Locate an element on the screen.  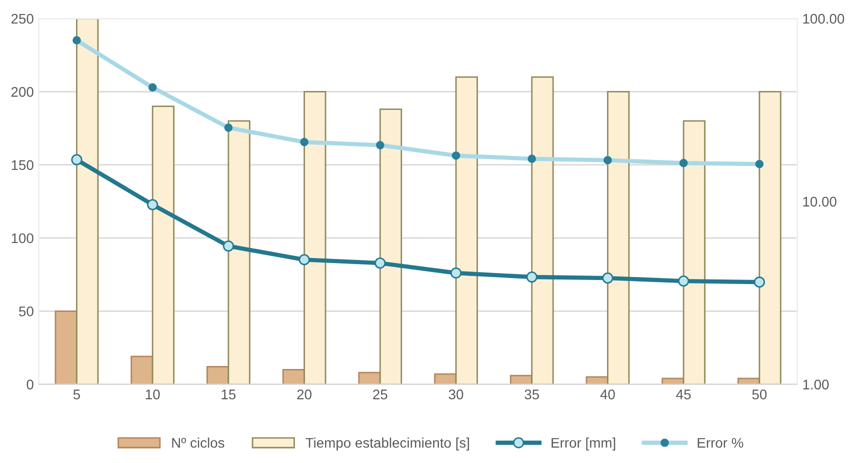
y2-tick-label: 10.00 is located at coordinates (819, 201).